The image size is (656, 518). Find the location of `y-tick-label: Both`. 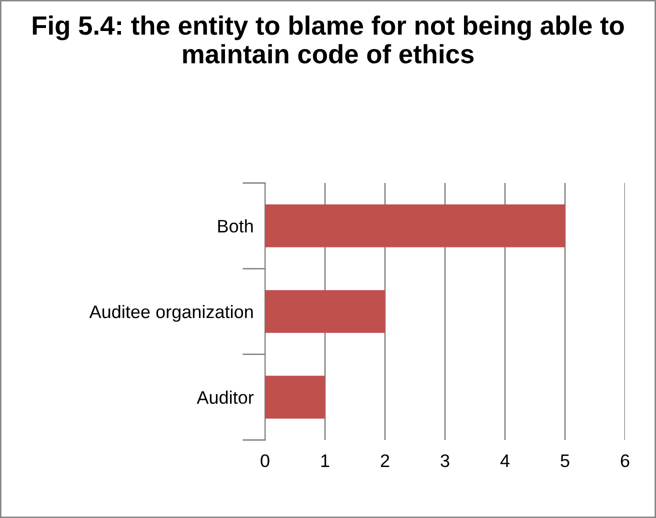

y-tick-label: Both is located at coordinates (235, 226).